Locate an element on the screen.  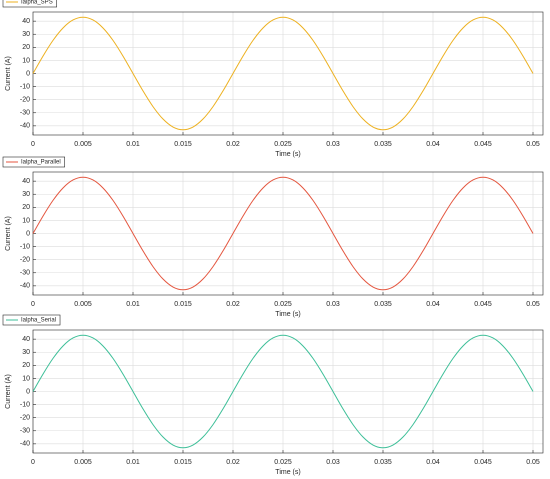
legend: Ialpha_Parallel is located at coordinates (34, 162).